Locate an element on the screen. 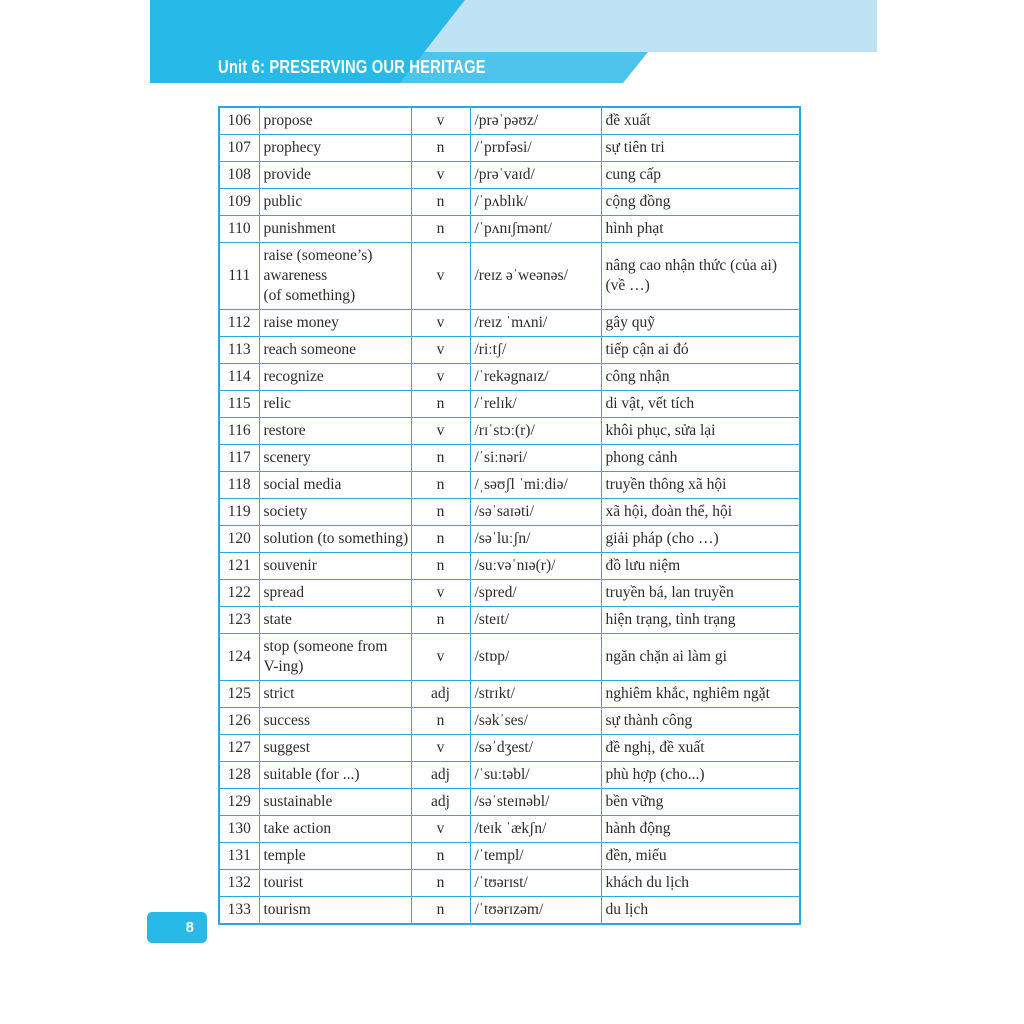 This screenshot has height=1024, width=1024. pronunciation-cell: /ˈtʊərɪst/ is located at coordinates (535, 883).